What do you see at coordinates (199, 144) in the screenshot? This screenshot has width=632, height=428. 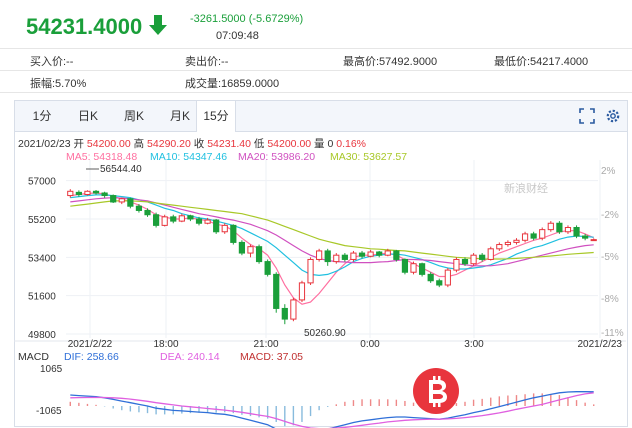 I see `close-label: 收` at bounding box center [199, 144].